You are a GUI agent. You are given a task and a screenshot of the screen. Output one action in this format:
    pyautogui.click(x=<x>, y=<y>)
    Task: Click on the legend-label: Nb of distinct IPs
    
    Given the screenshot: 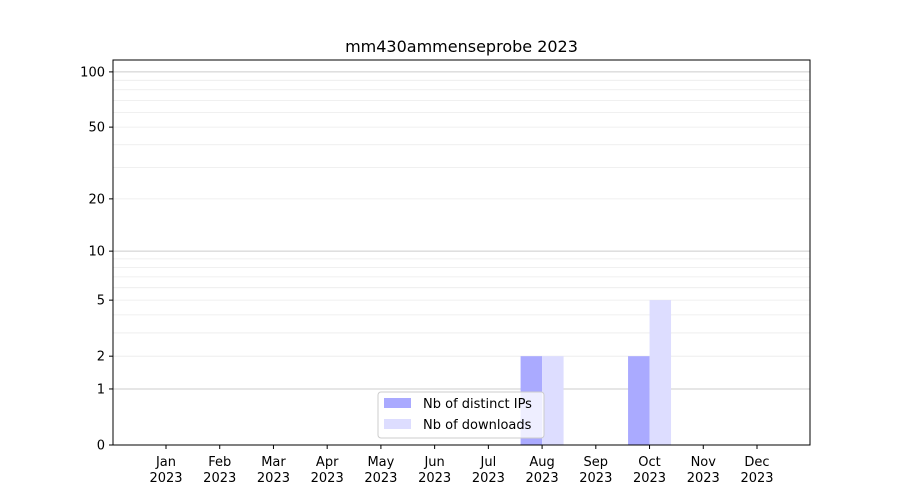 What is the action you would take?
    pyautogui.click(x=477, y=404)
    